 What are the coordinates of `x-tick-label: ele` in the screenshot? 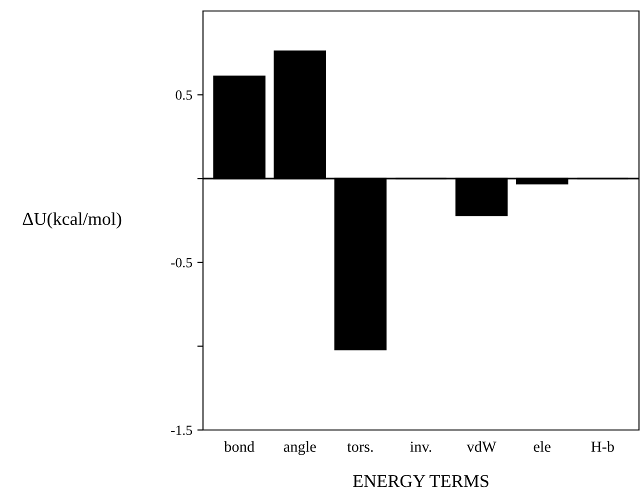 It's located at (542, 446).